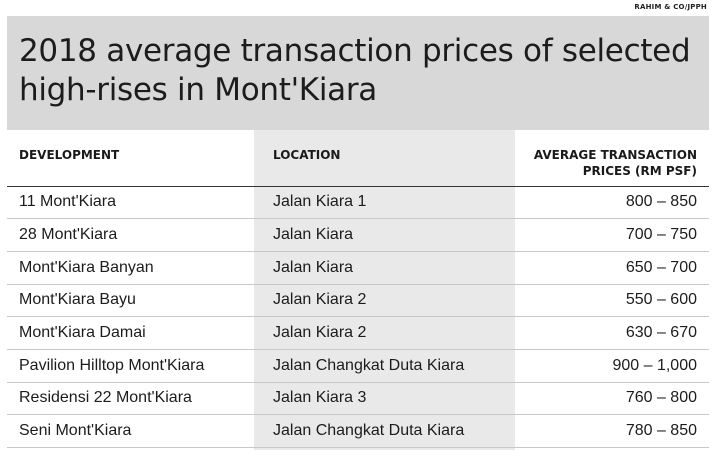  What do you see at coordinates (612, 235) in the screenshot?
I see `cell-price: 700 – 750` at bounding box center [612, 235].